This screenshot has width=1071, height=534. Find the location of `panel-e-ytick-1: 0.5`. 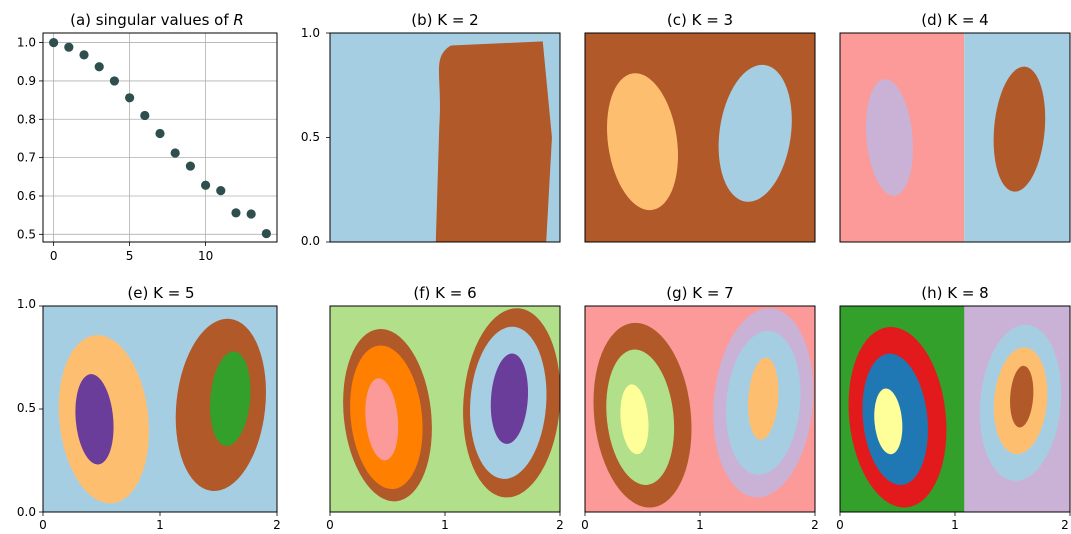

panel-e-ytick-1: 0.5 is located at coordinates (26, 408).